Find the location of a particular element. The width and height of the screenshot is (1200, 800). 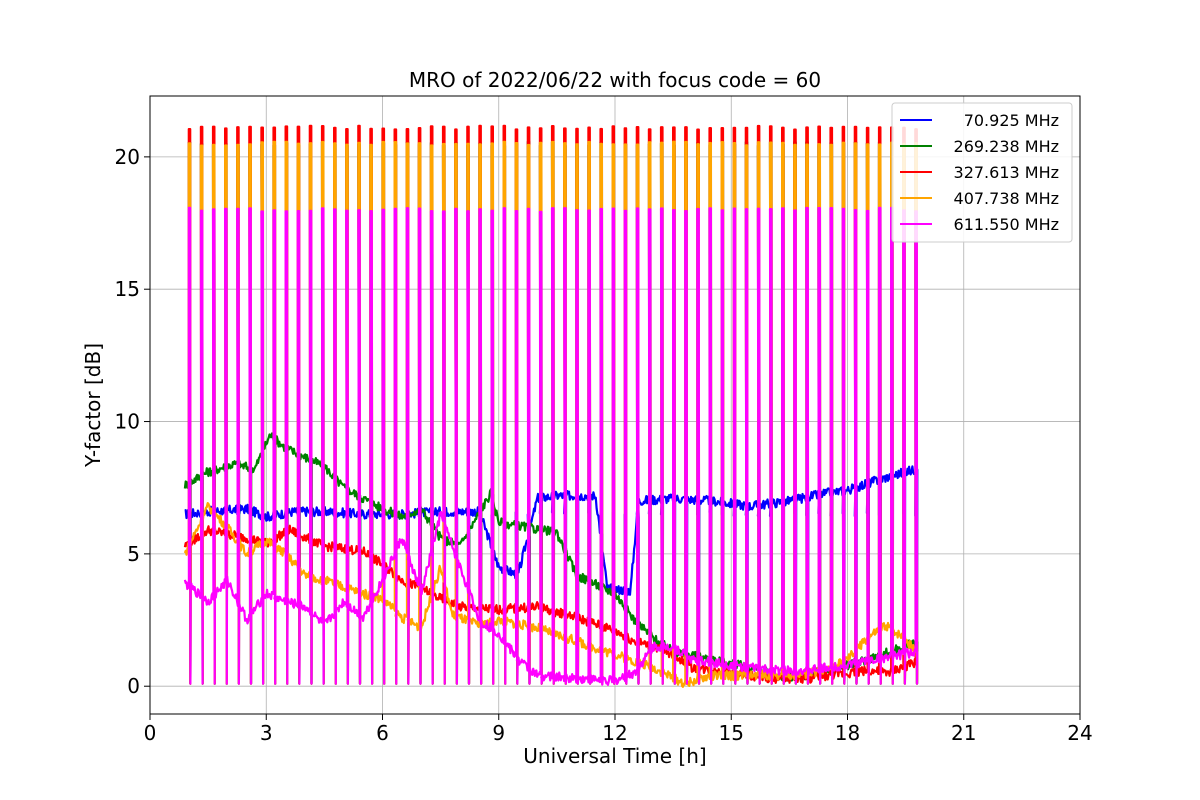

legend-box is located at coordinates (982, 172).